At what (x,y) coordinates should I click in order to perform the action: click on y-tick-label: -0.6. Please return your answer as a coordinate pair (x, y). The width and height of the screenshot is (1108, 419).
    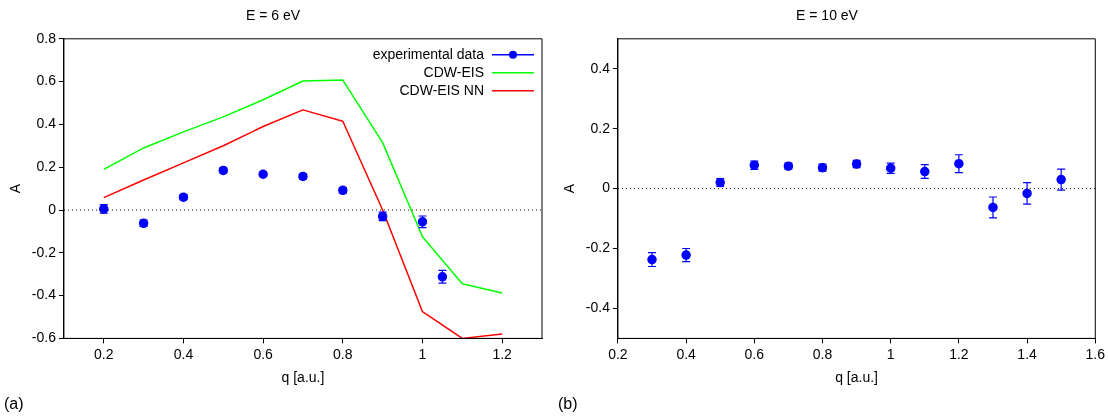
    Looking at the image, I should click on (44, 337).